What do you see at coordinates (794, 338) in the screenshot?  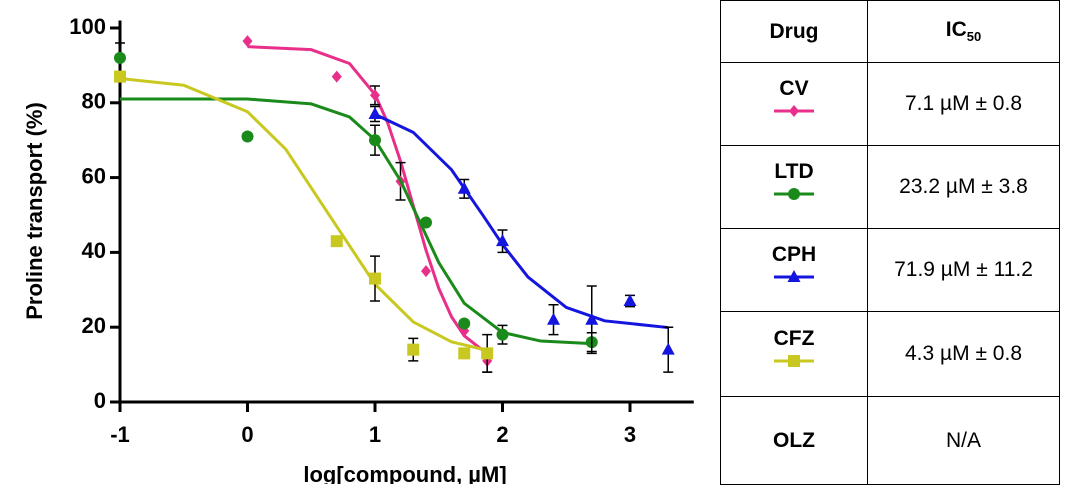 I see `legend-name: CFZ` at bounding box center [794, 338].